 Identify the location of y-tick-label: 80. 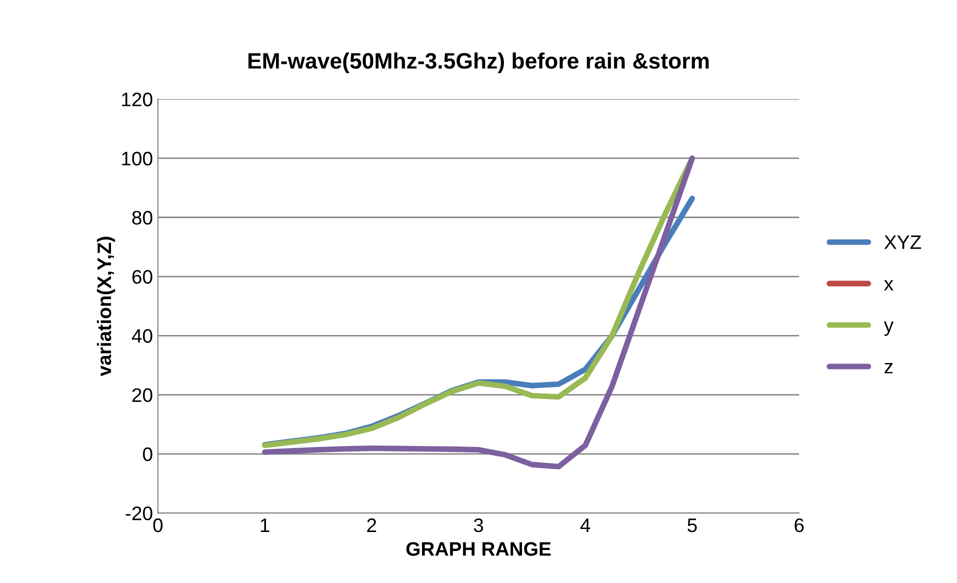
(142, 217).